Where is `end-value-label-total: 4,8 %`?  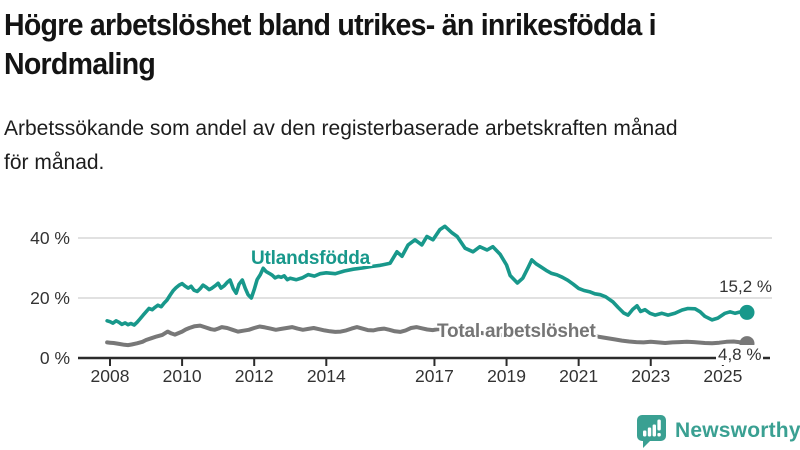 end-value-label-total: 4,8 % is located at coordinates (740, 355).